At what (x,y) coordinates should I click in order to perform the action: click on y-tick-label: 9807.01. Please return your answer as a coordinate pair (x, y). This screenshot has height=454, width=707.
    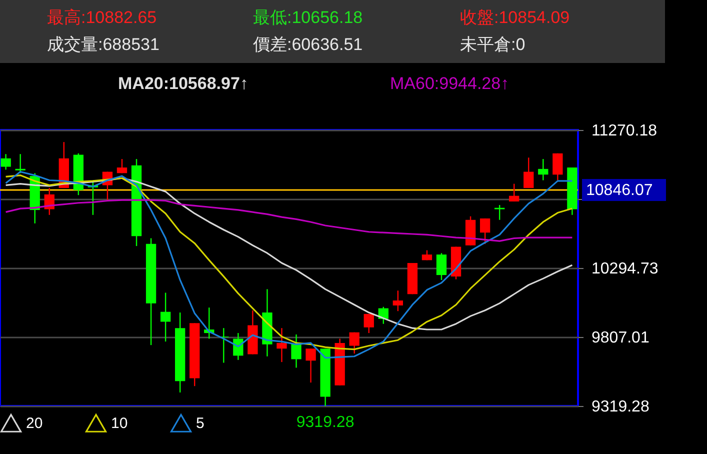
    Looking at the image, I should click on (621, 338).